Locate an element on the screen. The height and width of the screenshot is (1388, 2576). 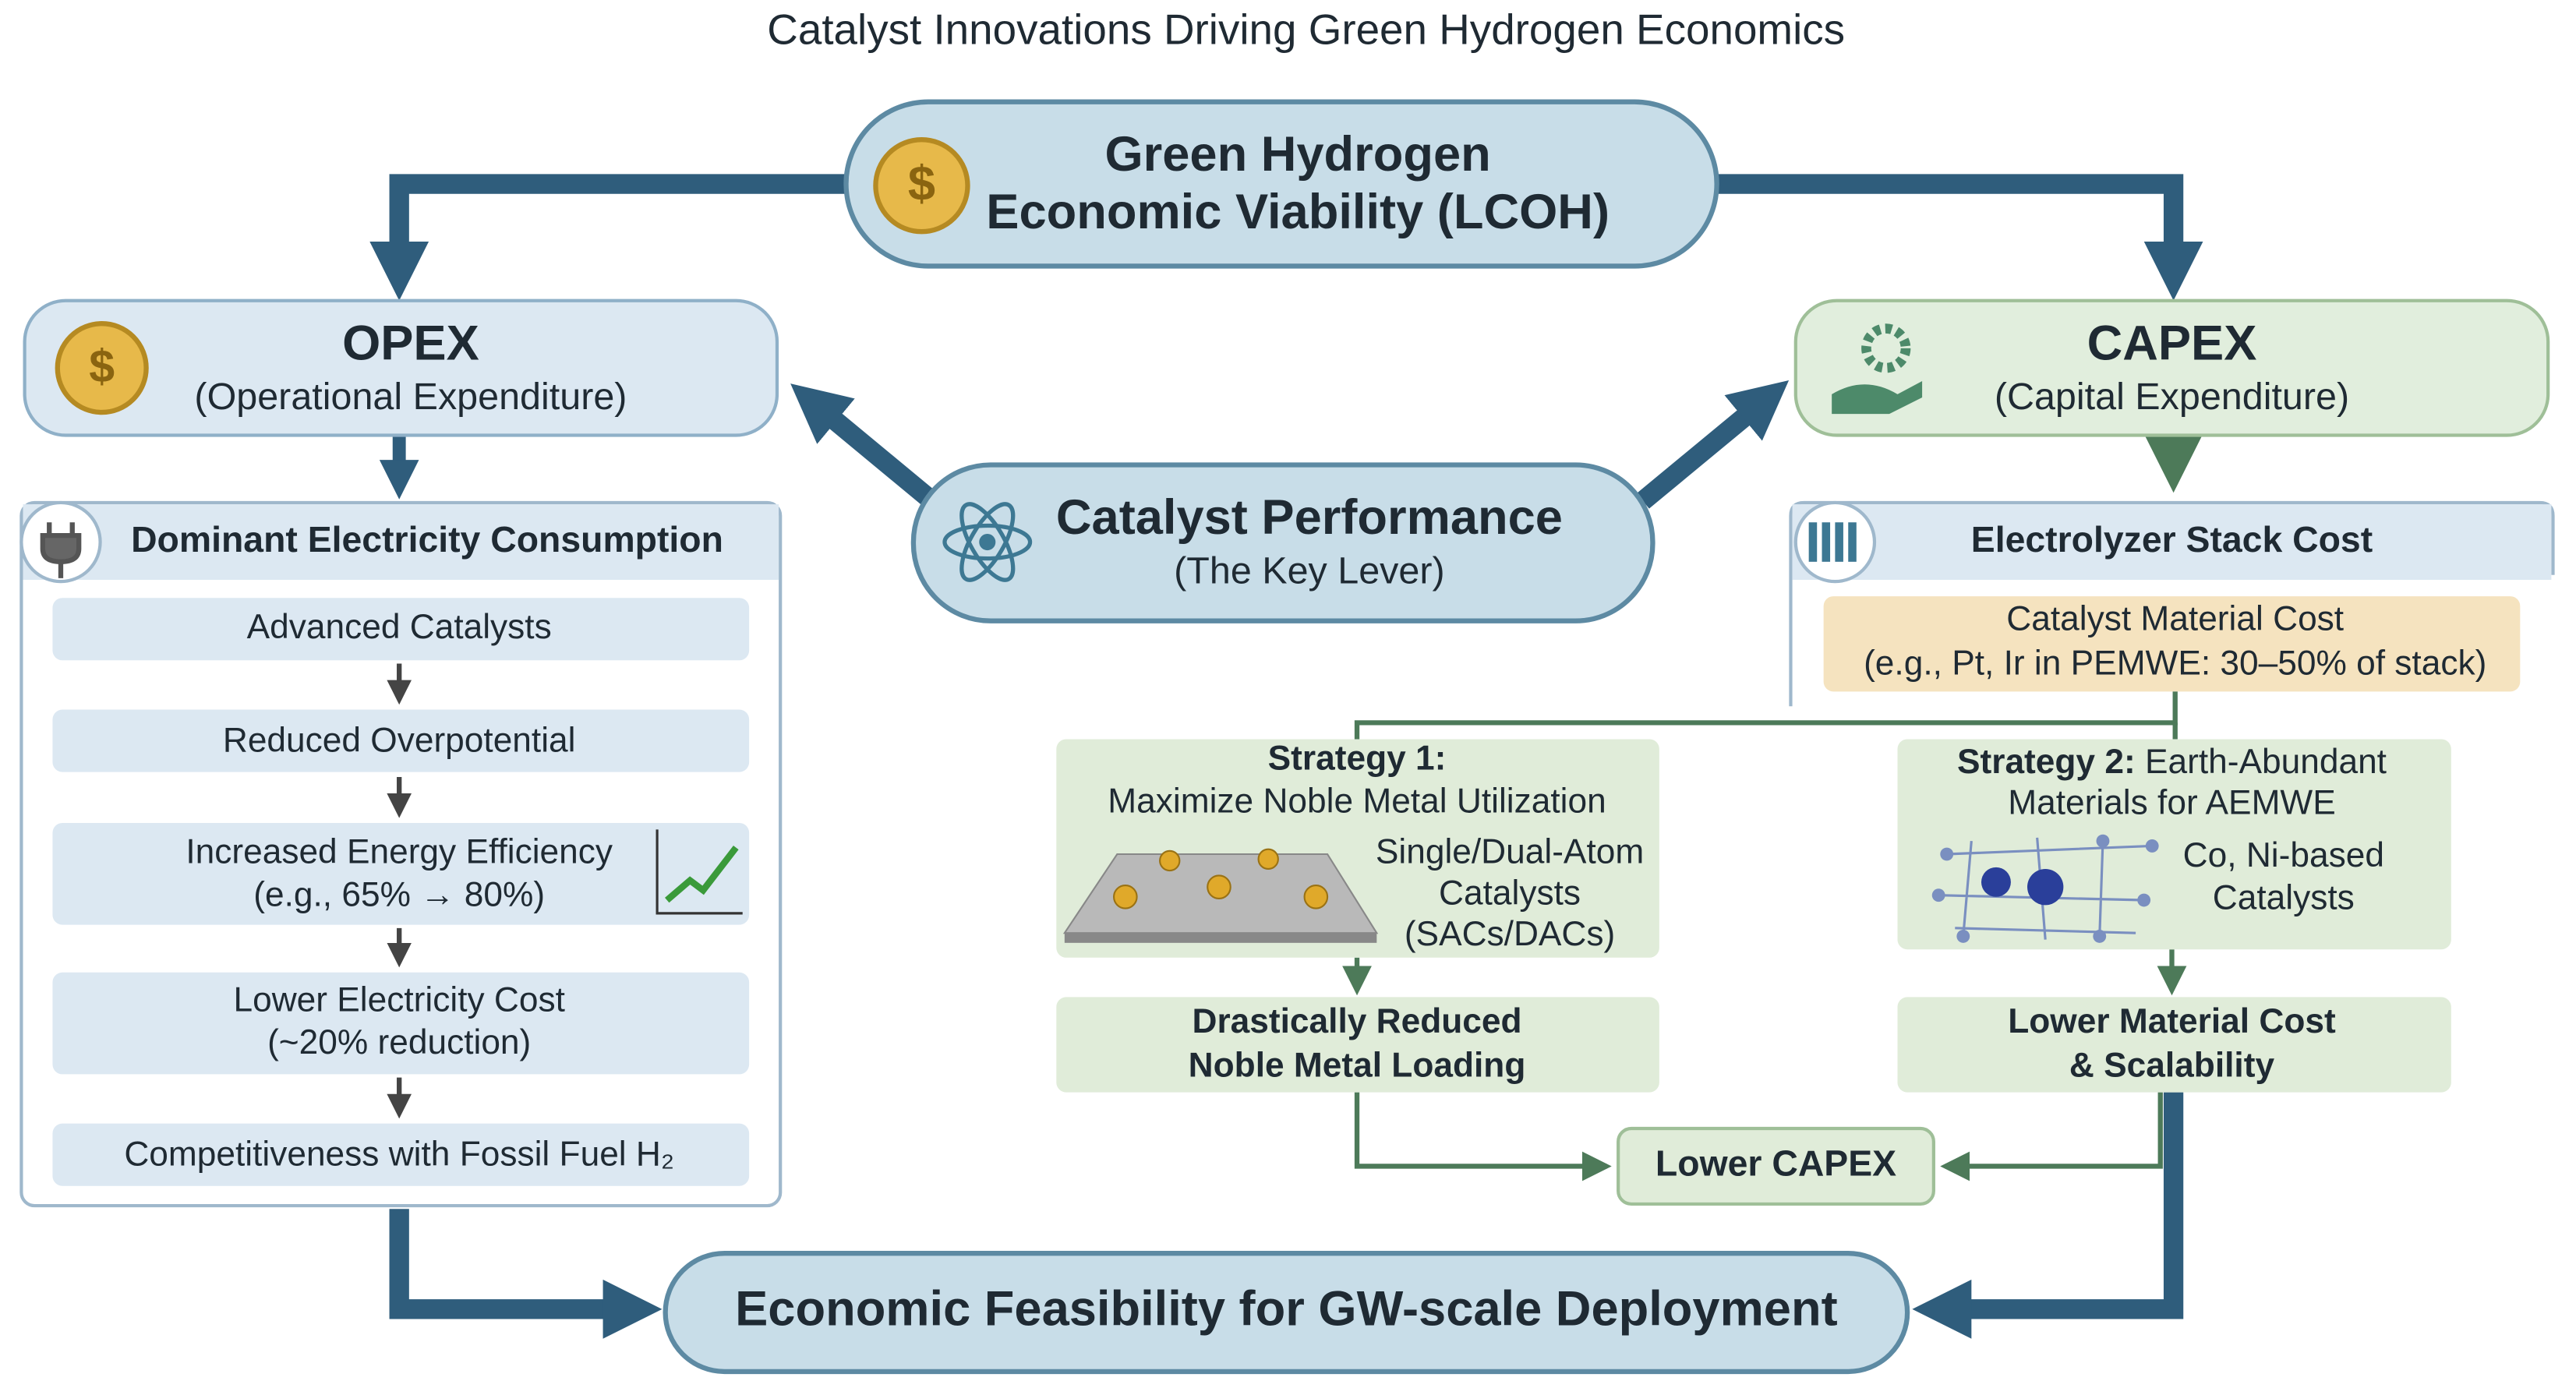
step-text: Advanced Catalysts is located at coordinates (399, 627).